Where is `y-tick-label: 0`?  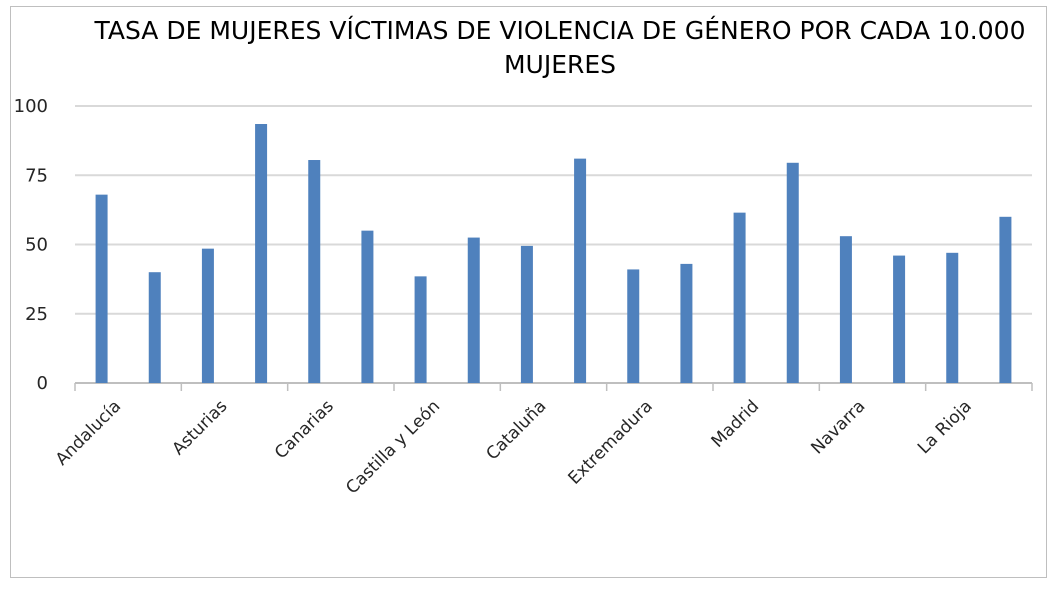 y-tick-label: 0 is located at coordinates (42, 383).